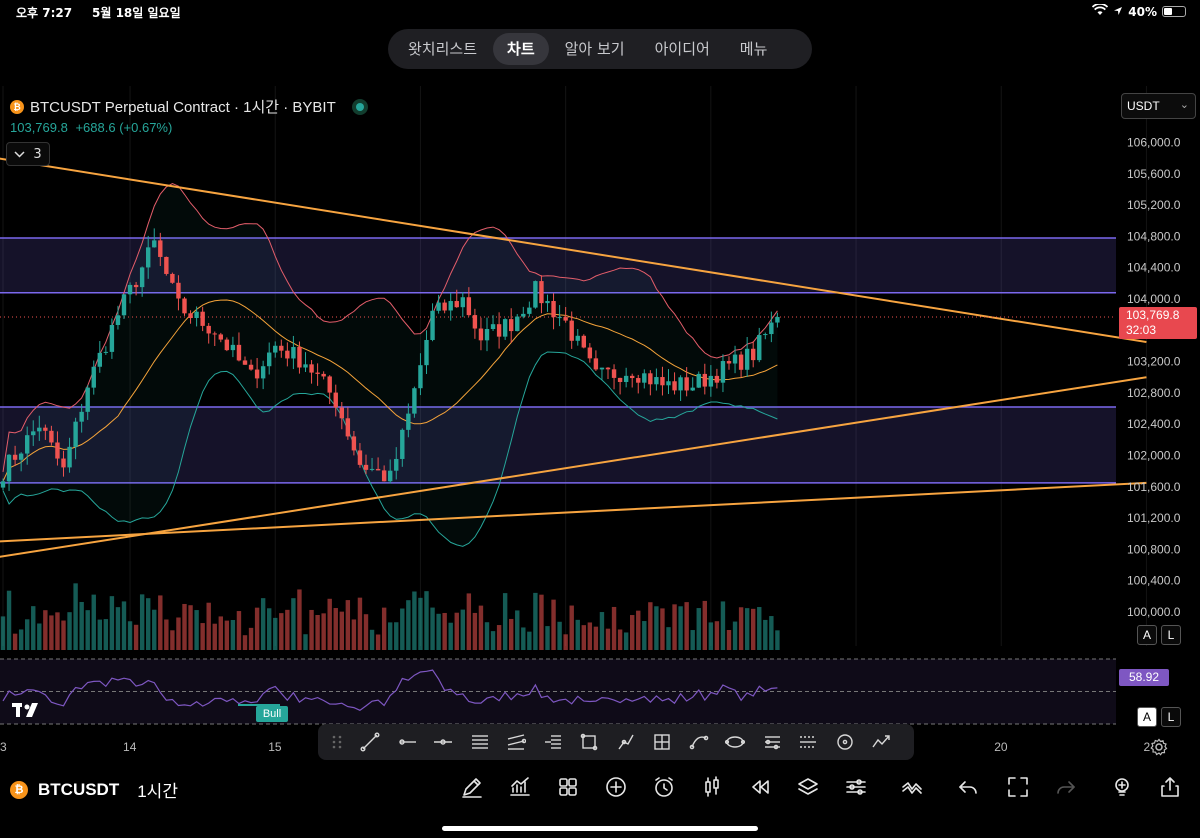 This screenshot has height=838, width=1200. Describe the element at coordinates (1147, 717) in the screenshot. I see `rsi-auto-scale-button: A` at that location.